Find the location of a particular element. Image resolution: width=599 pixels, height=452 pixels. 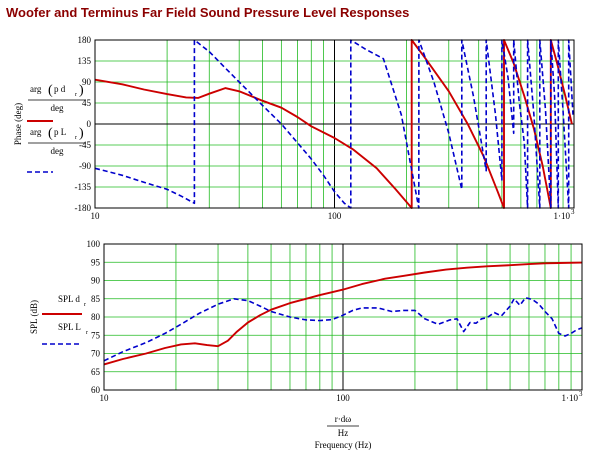

panel1-x-tick-exponent: 3 is located at coordinates (573, 212).